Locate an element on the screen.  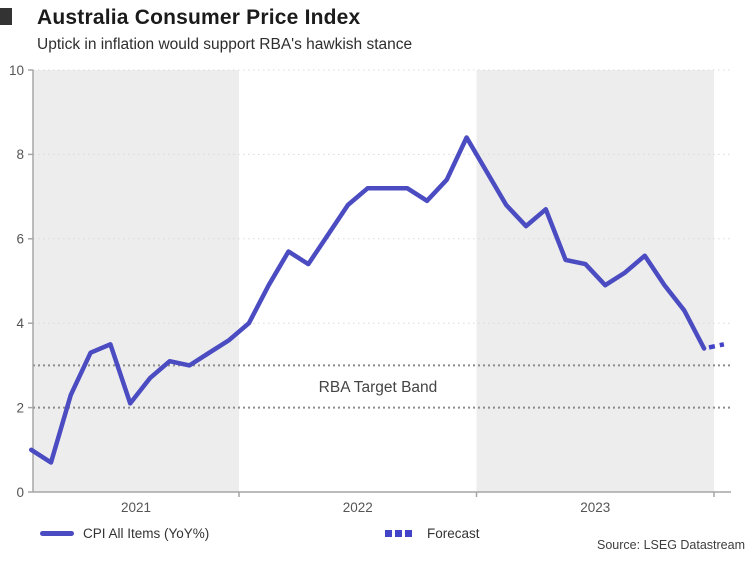
x-year-label-2021: 2021 is located at coordinates (136, 507).